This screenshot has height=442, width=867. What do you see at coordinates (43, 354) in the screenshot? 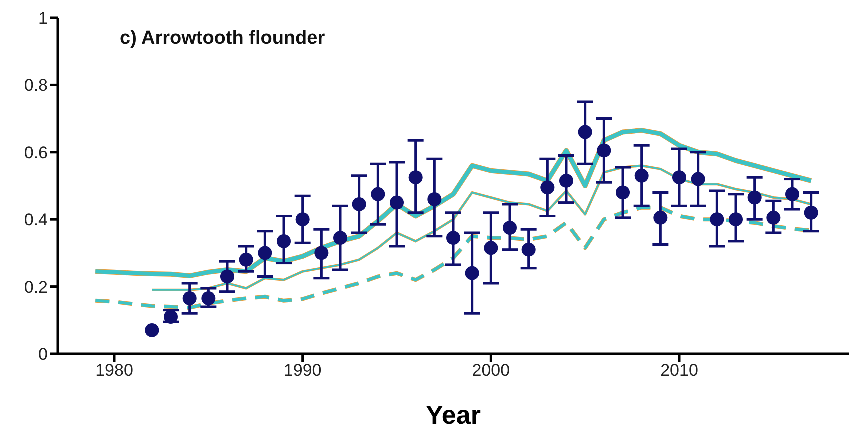
I see `y-tick-label: 0` at bounding box center [43, 354].